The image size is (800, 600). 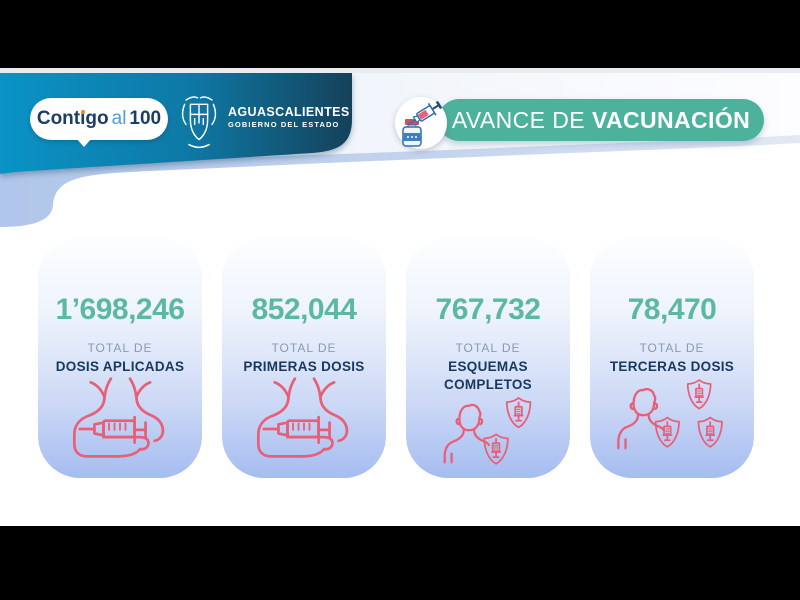 I want to click on stat-label: ESQUEMAS COMPLETOS, so click(x=488, y=375).